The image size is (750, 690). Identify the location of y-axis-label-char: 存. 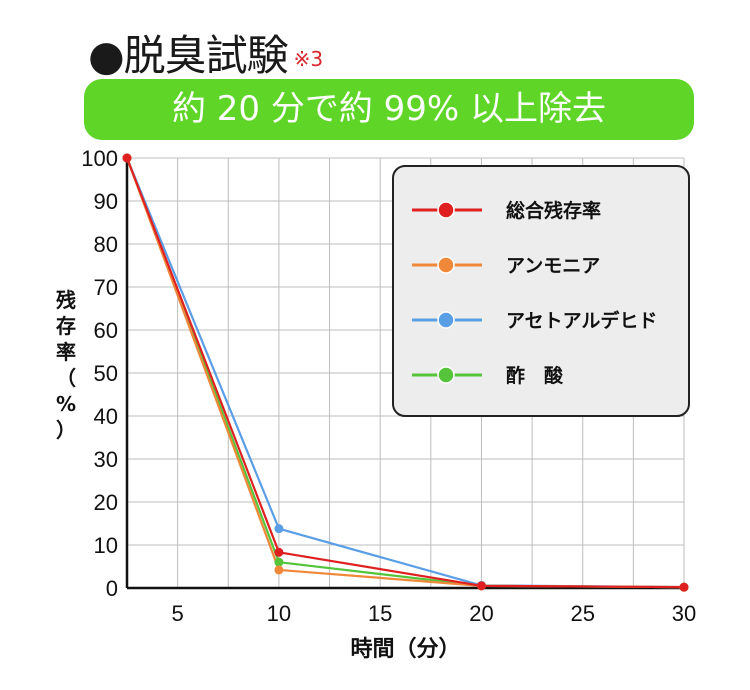
(66, 326).